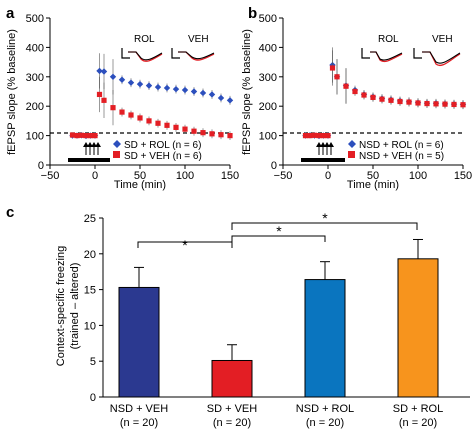 Image resolution: width=474 pixels, height=436 pixels. What do you see at coordinates (388, 39) in the screenshot?
I see `panel-b-inset-rol-label: ROL` at bounding box center [388, 39].